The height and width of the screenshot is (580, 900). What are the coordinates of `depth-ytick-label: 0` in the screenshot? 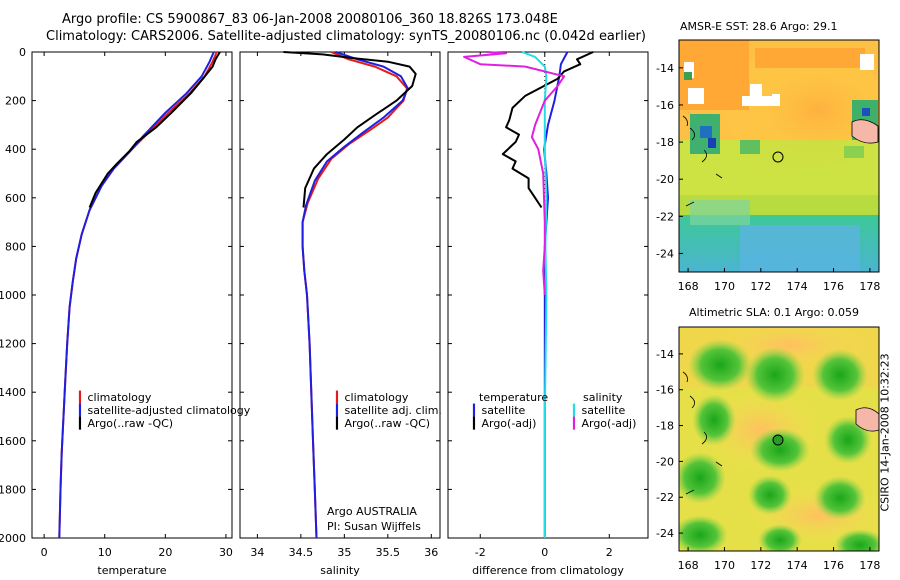 It's located at (22, 52).